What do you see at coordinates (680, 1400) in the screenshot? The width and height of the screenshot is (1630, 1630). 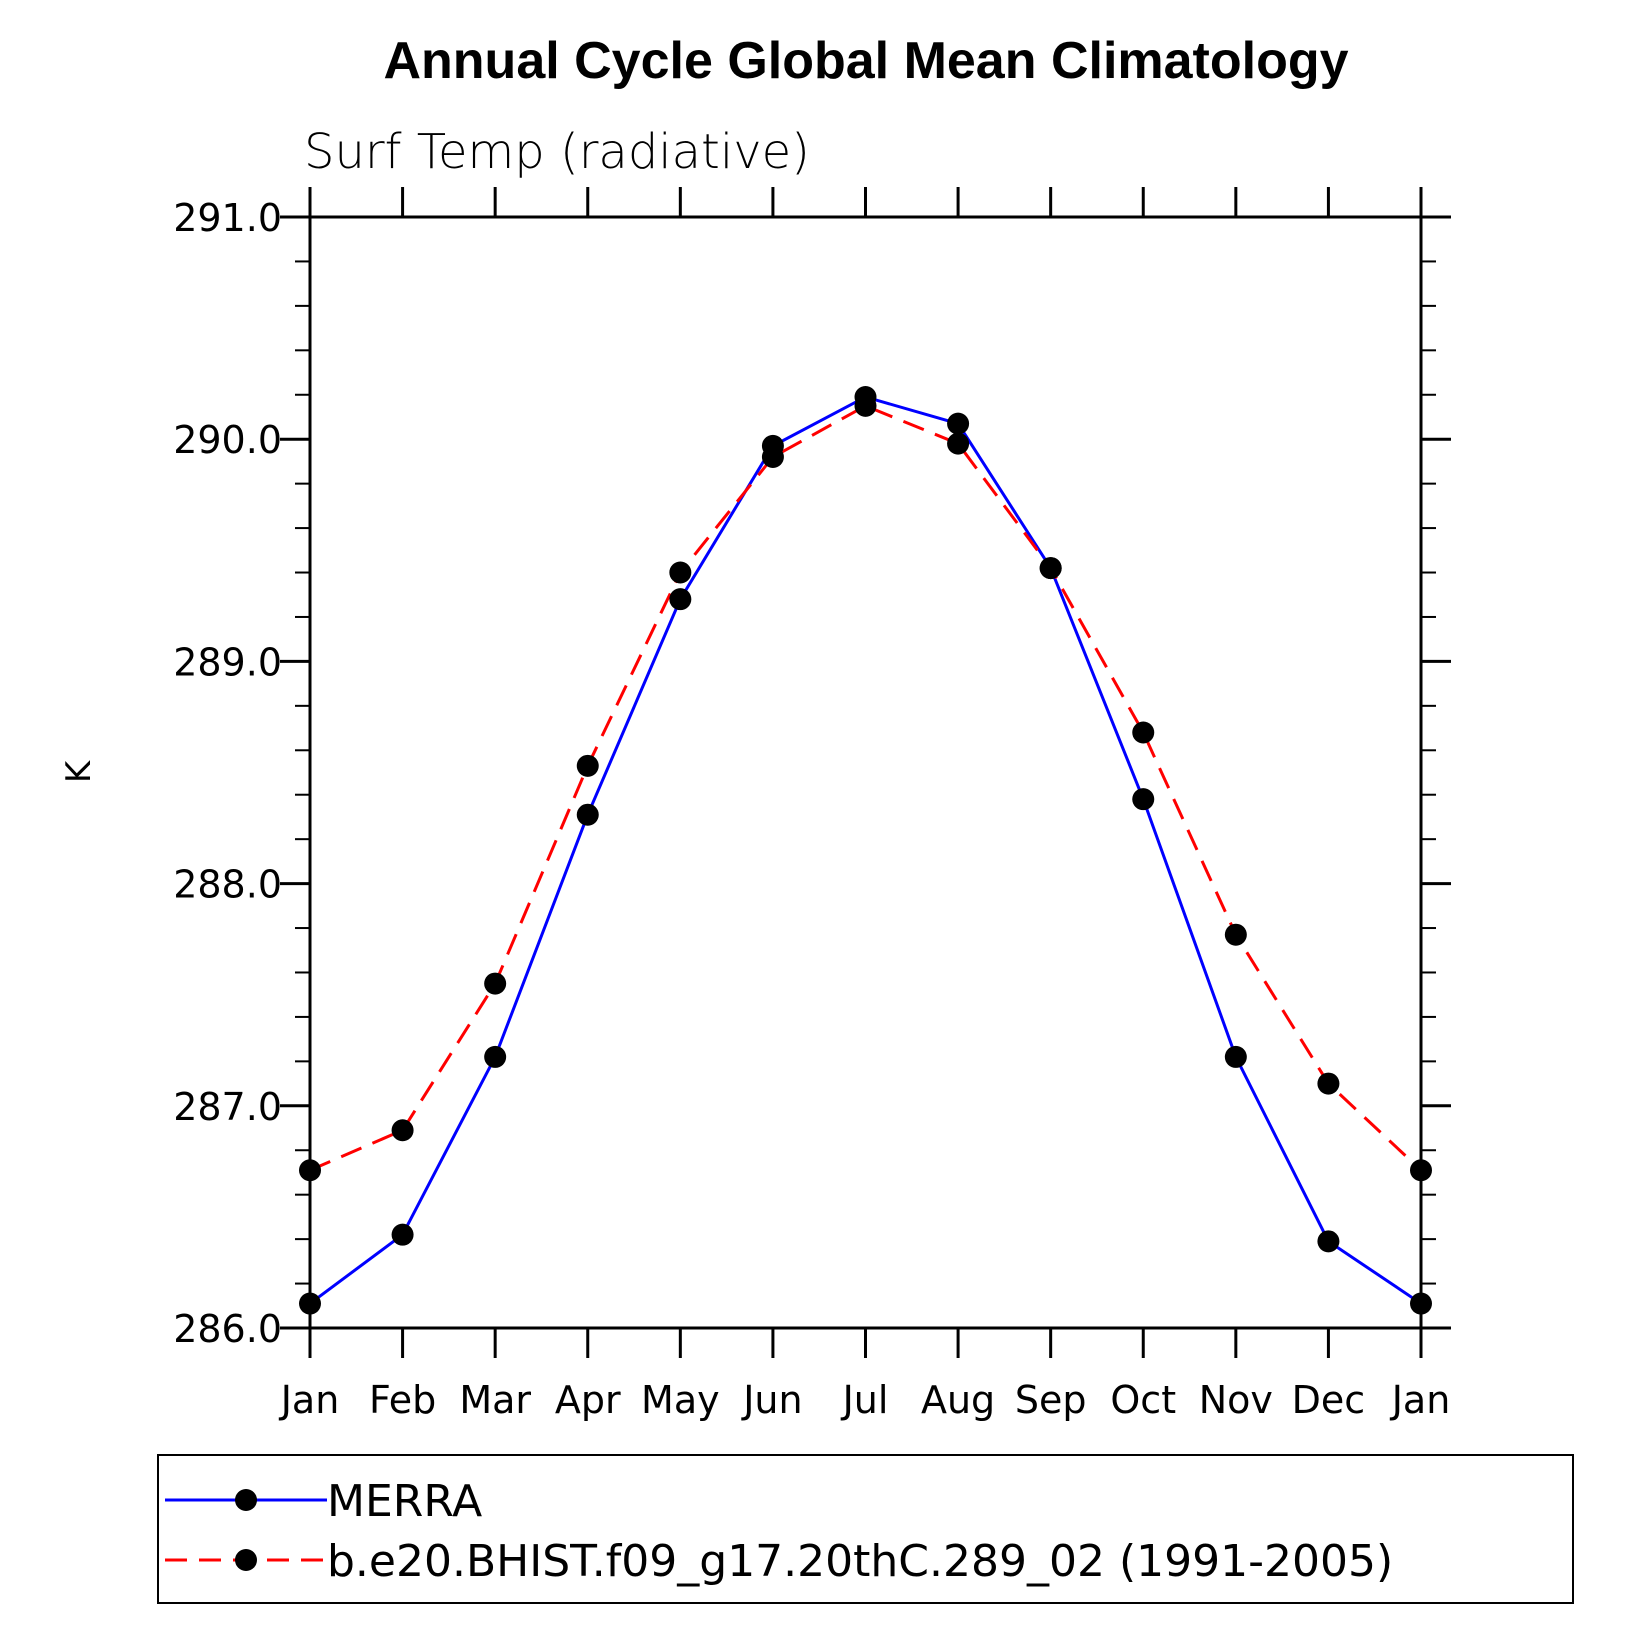 I see `x-tick-label: May` at bounding box center [680, 1400].